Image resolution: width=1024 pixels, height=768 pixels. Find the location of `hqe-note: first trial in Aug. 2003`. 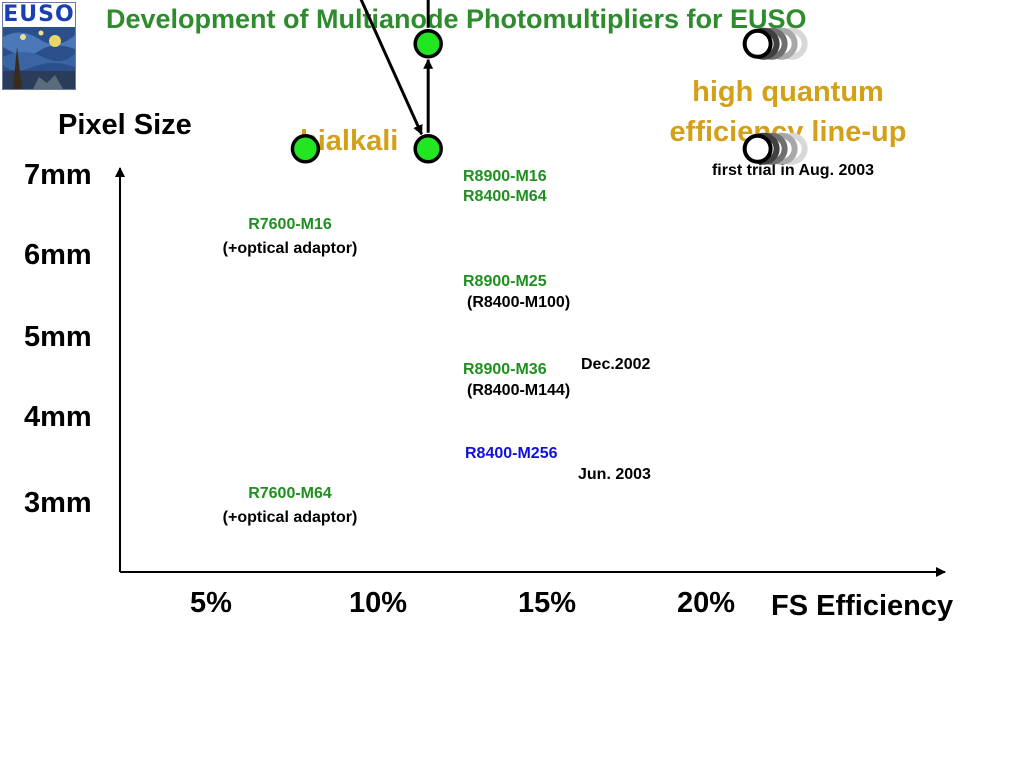

hqe-note: first trial in Aug. 2003 is located at coordinates (793, 170).